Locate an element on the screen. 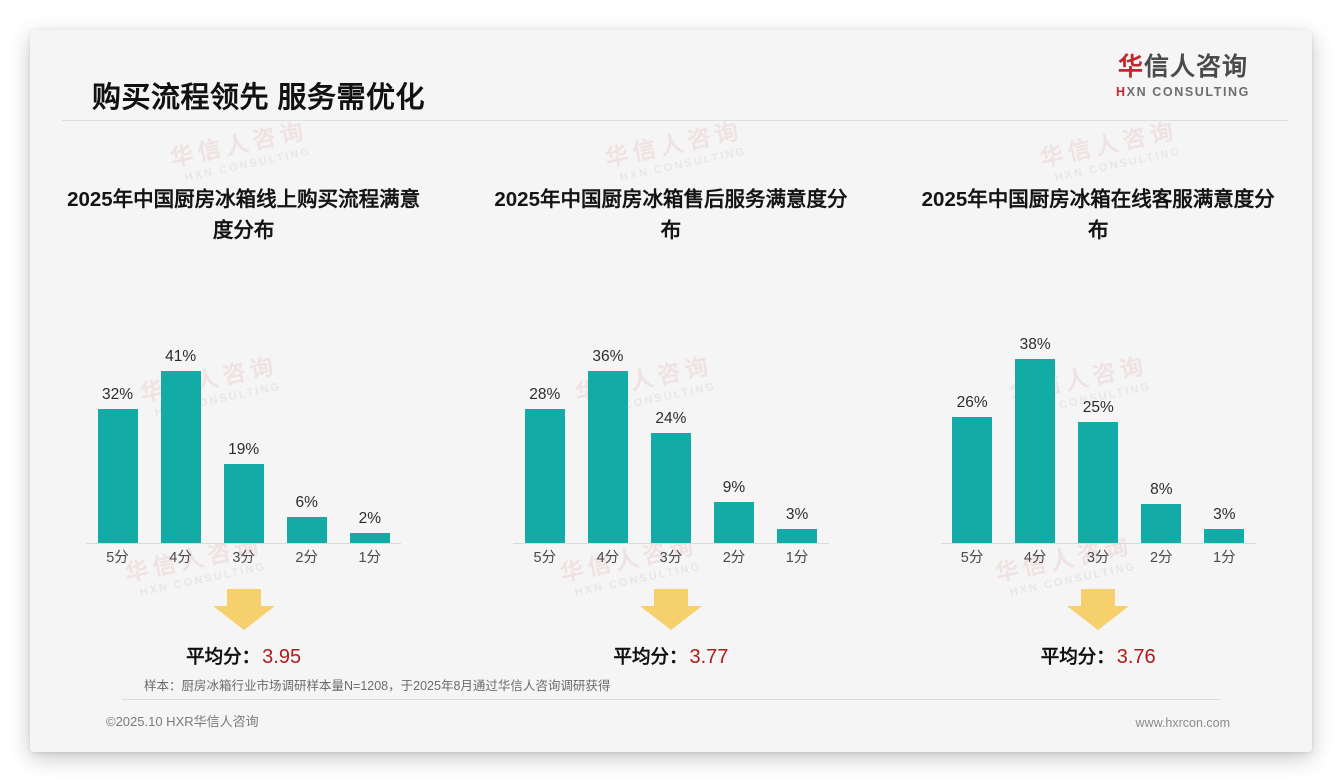 The width and height of the screenshot is (1340, 780). bar-item: 32% is located at coordinates (117, 417).